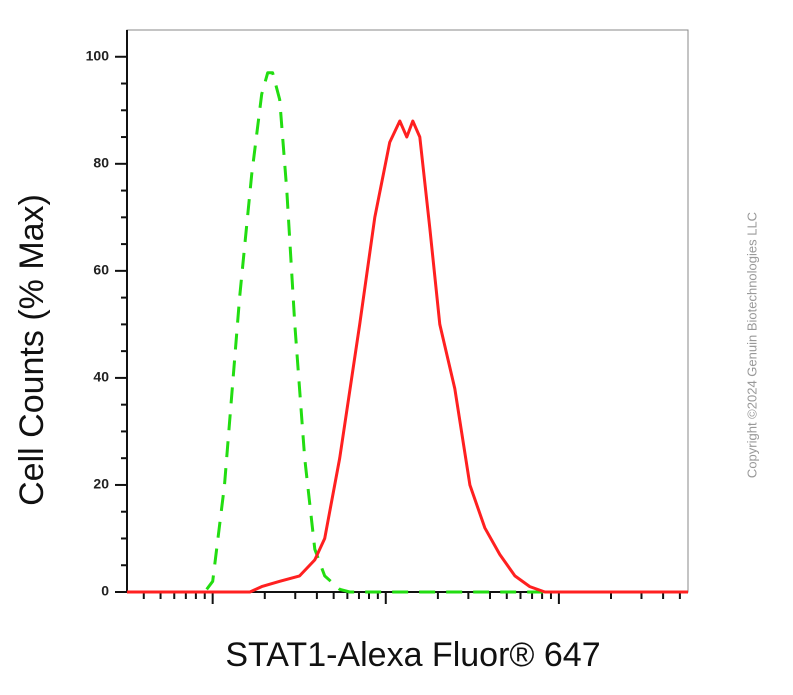  I want to click on y-tick-label: 100, so click(98, 55).